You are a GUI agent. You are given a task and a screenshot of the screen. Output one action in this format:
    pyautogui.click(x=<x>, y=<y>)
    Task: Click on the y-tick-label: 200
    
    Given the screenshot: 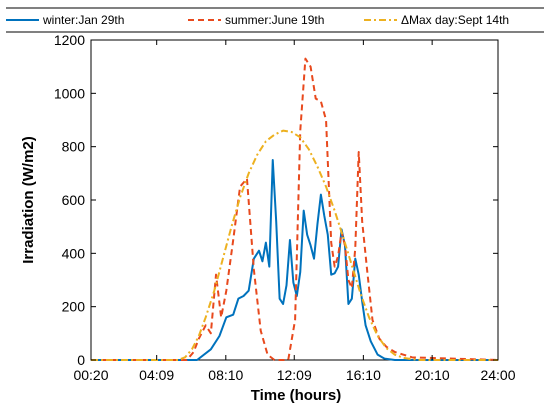 What is the action you would take?
    pyautogui.click(x=74, y=307)
    